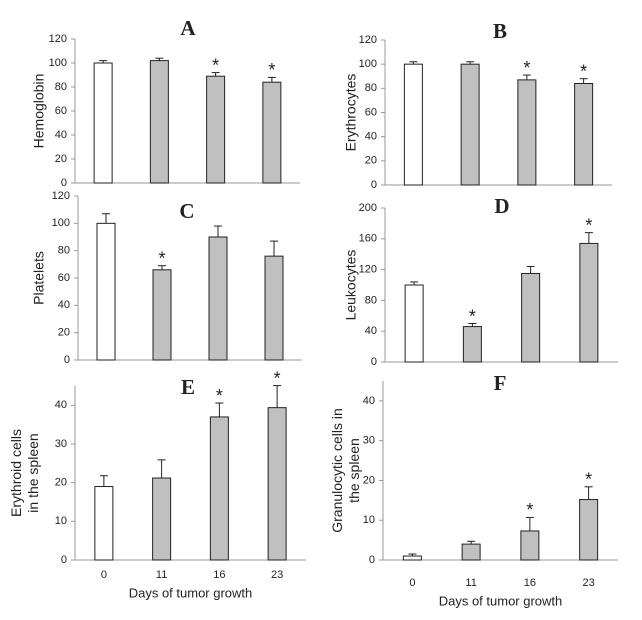 Image resolution: width=642 pixels, height=620 pixels. Describe the element at coordinates (188, 28) in the screenshot. I see `panel-title: A` at that location.